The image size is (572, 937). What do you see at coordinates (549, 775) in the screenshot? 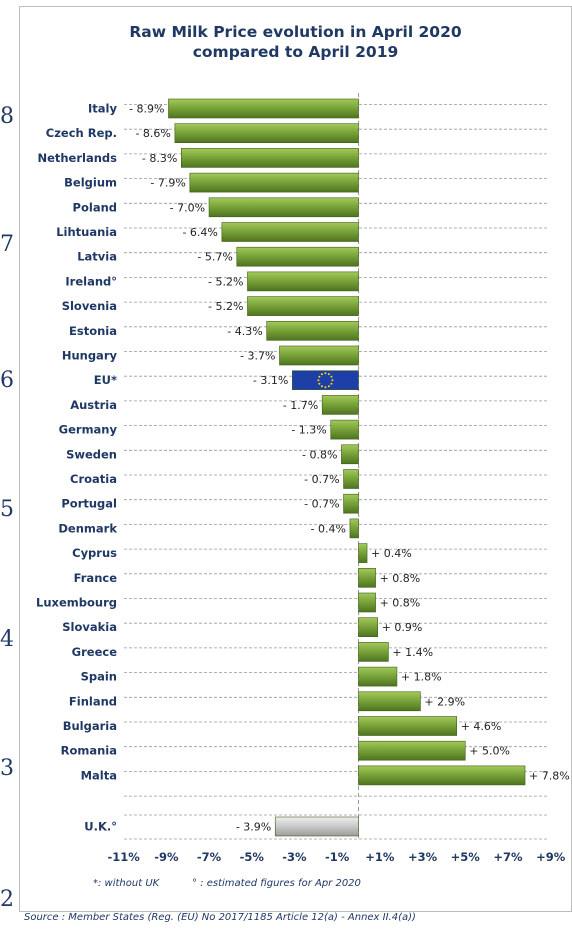
I see `value-label-malta: + 7.8%` at bounding box center [549, 775].